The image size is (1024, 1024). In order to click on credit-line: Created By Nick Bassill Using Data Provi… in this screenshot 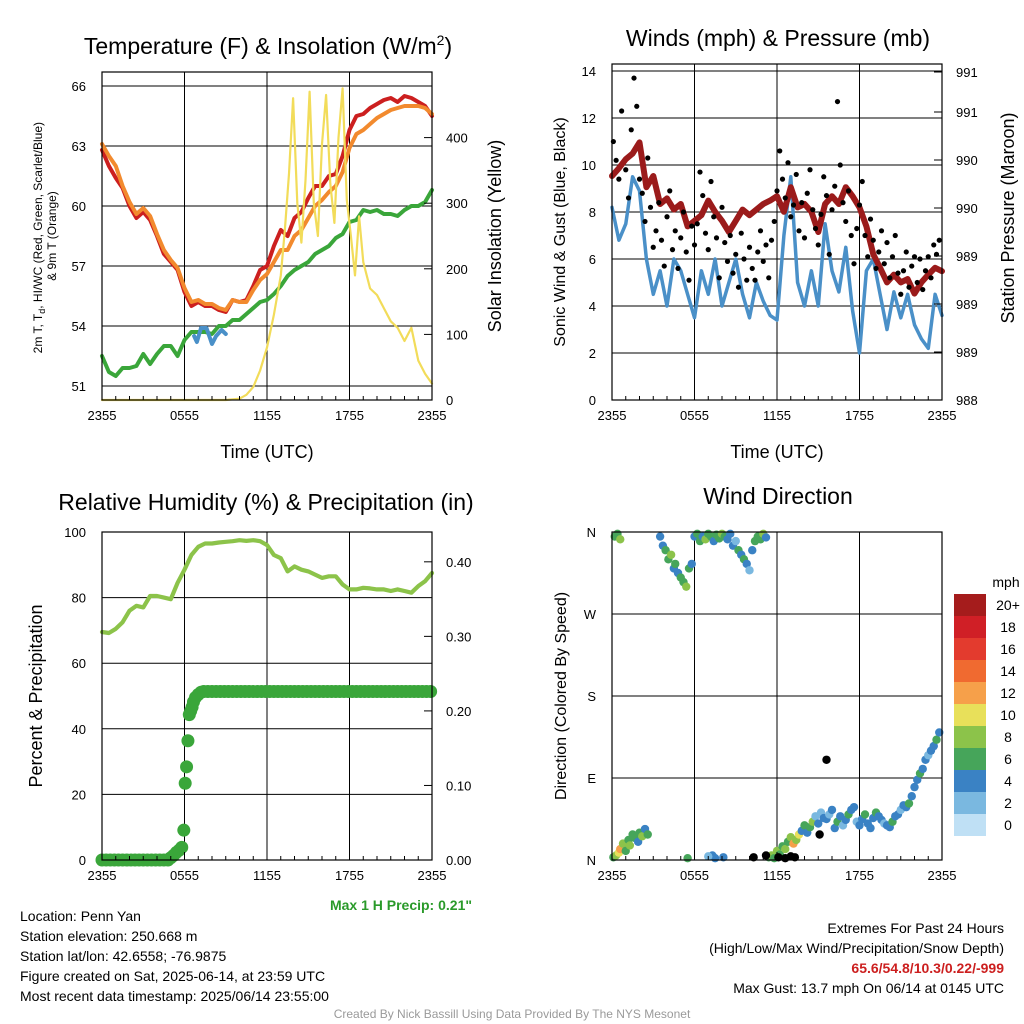, I will do `click(512, 1014)`.